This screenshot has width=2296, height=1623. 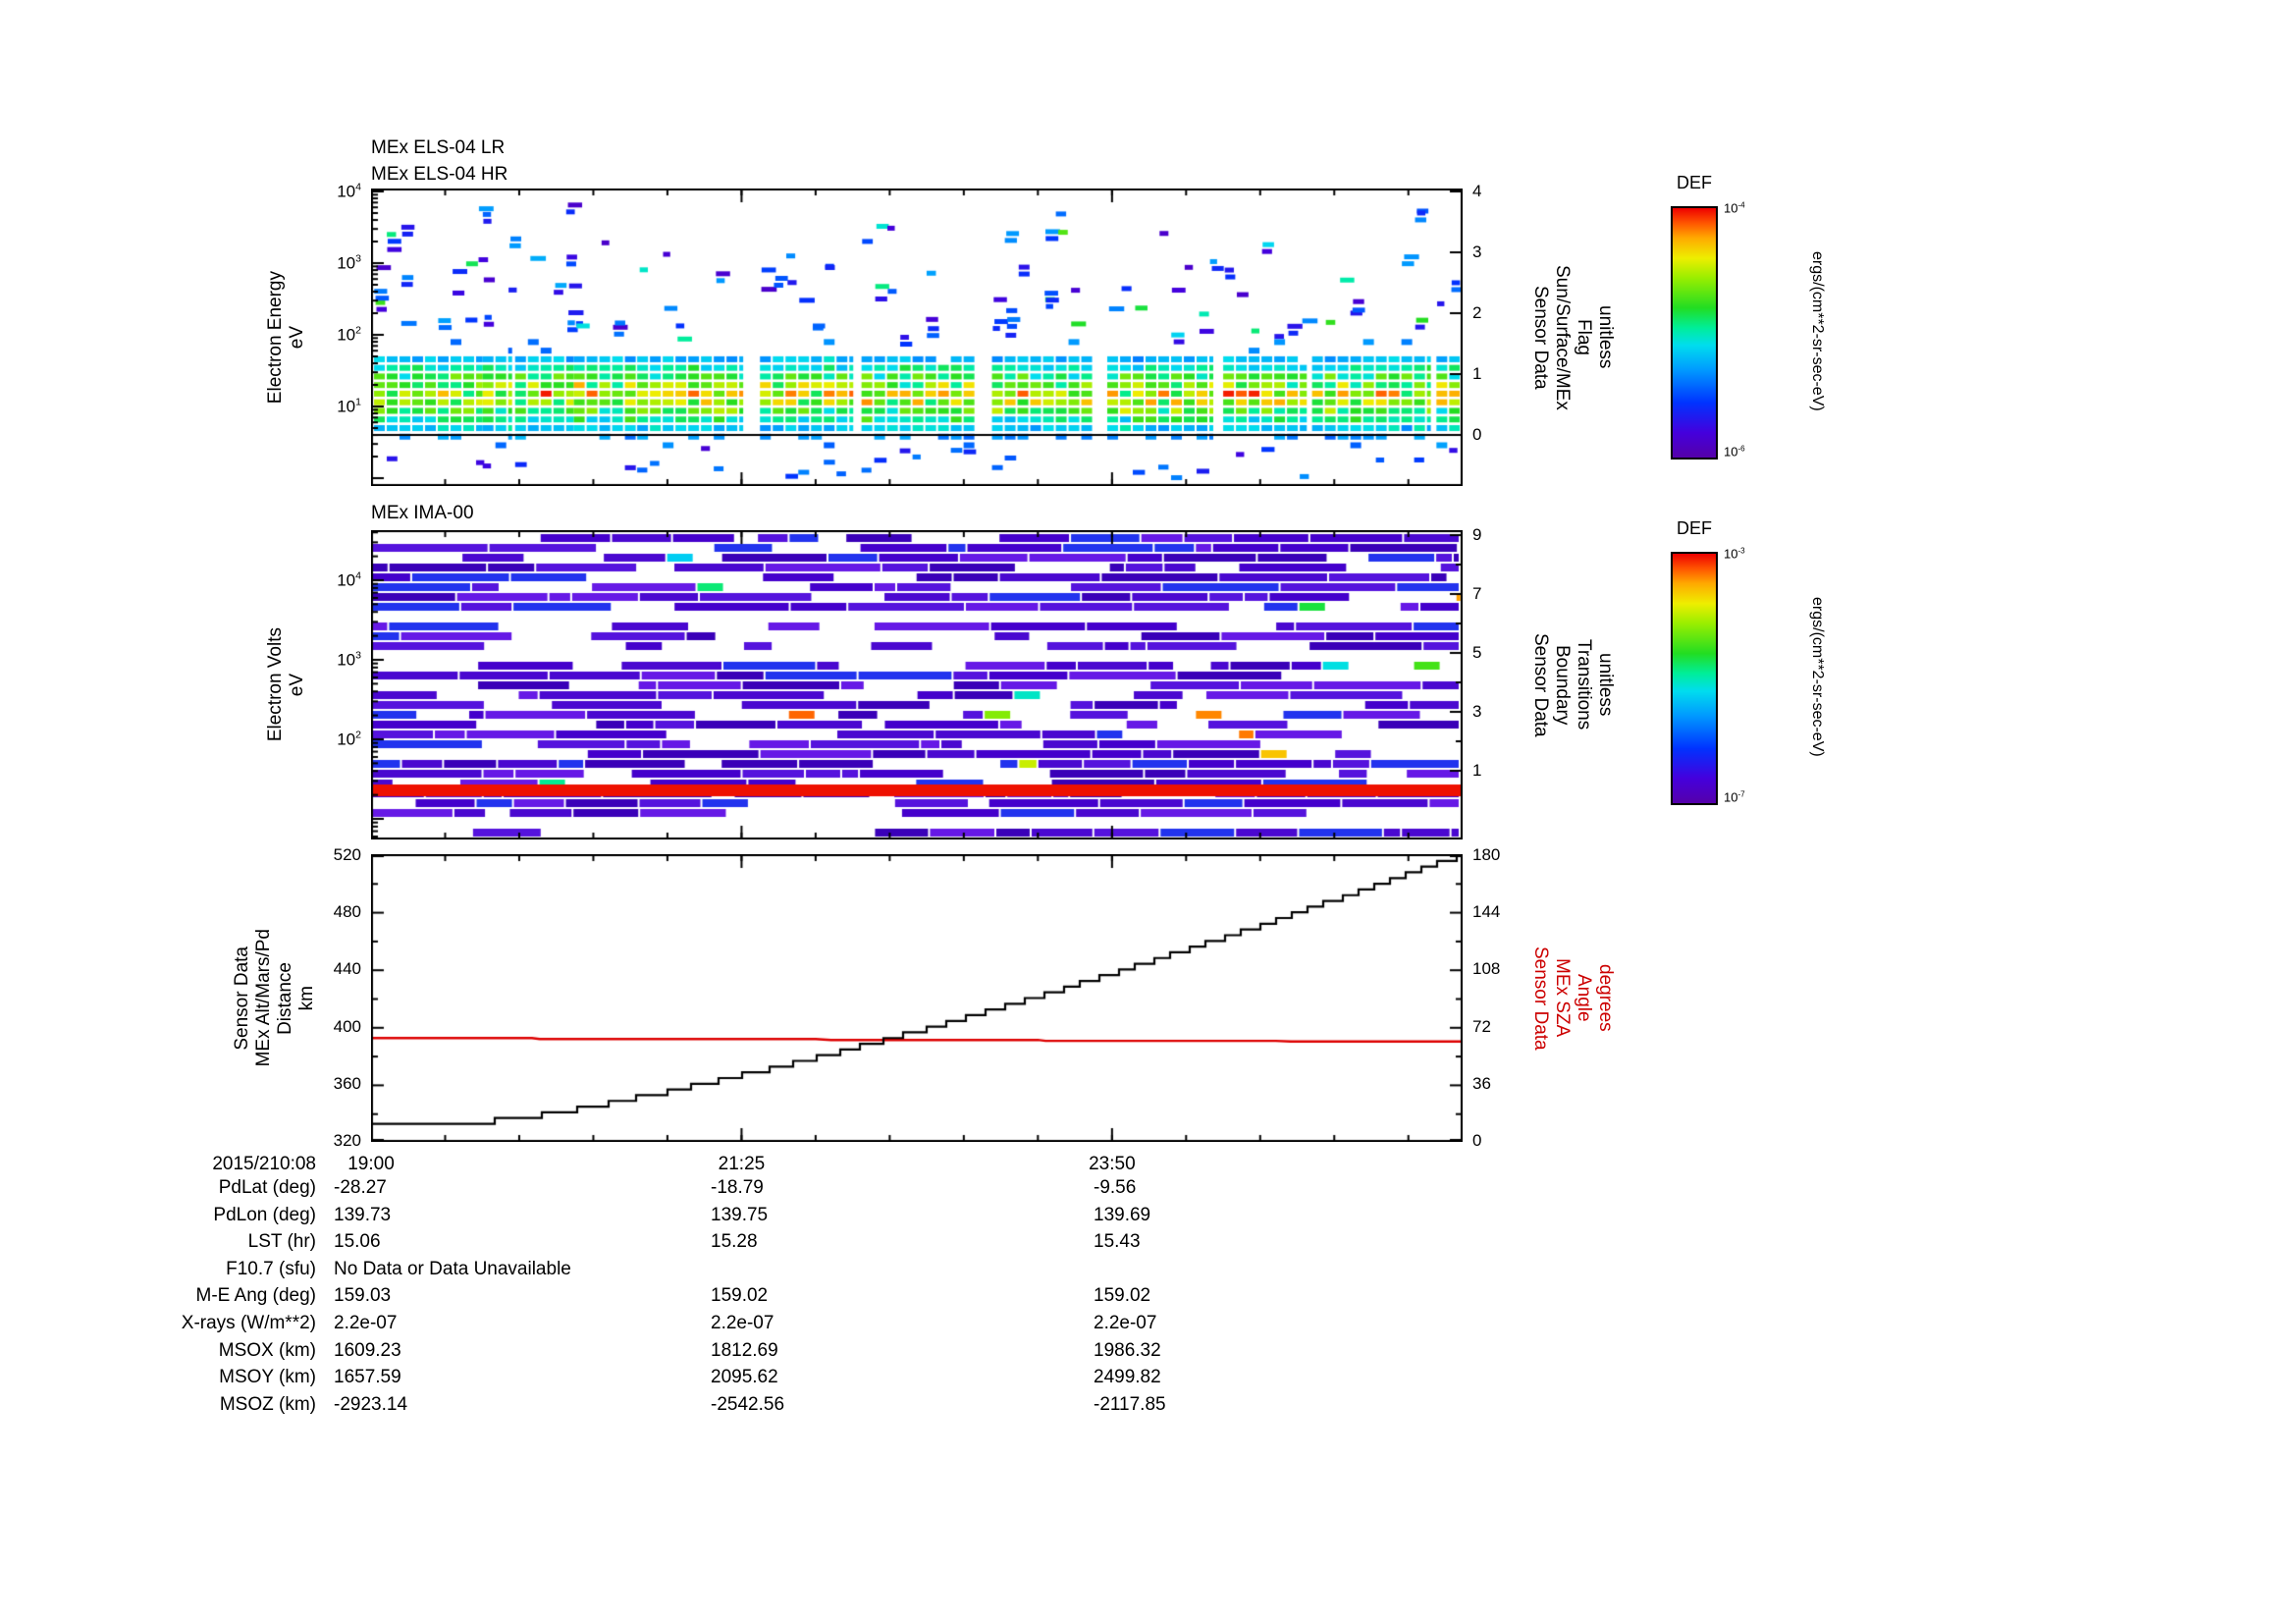 What do you see at coordinates (1477, 373) in the screenshot?
I see `els-right-tick-label: 1` at bounding box center [1477, 373].